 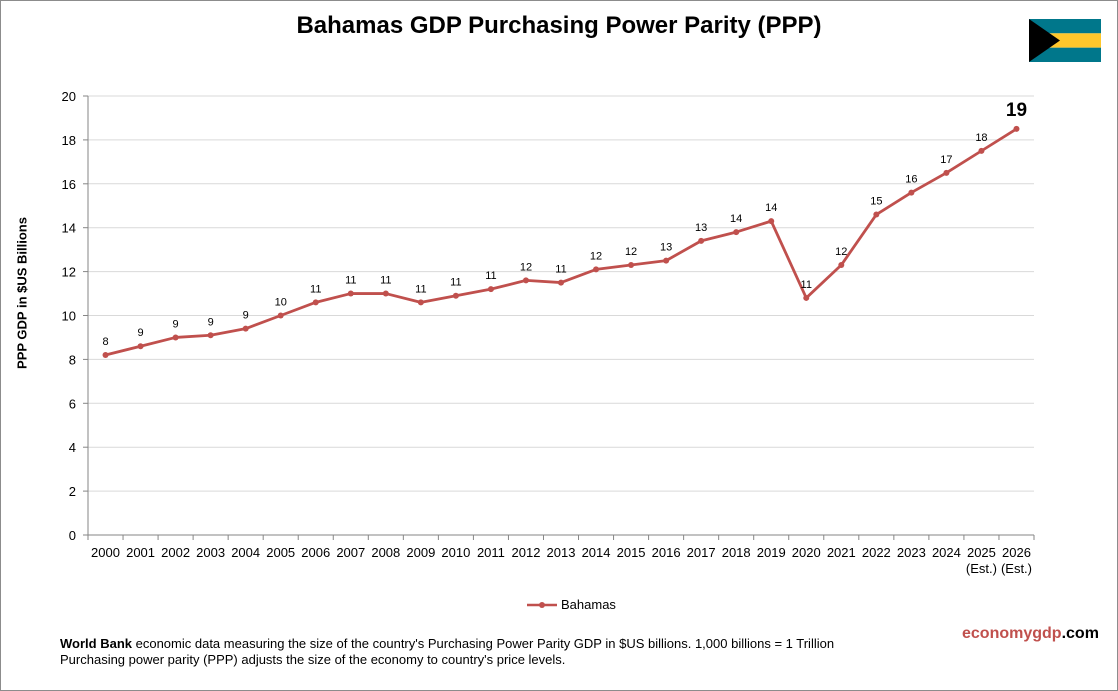 I want to click on x-tick-label: 2003, so click(x=210, y=552).